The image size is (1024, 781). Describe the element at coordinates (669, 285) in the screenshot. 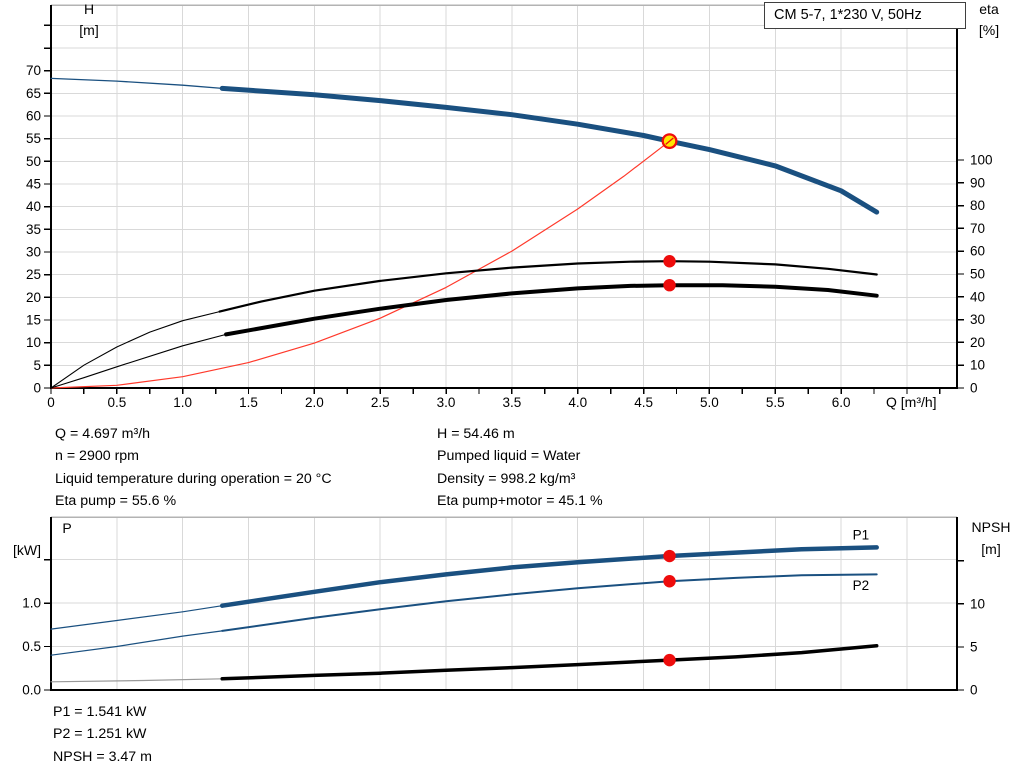

I see `eta-pump-motor-dot` at that location.